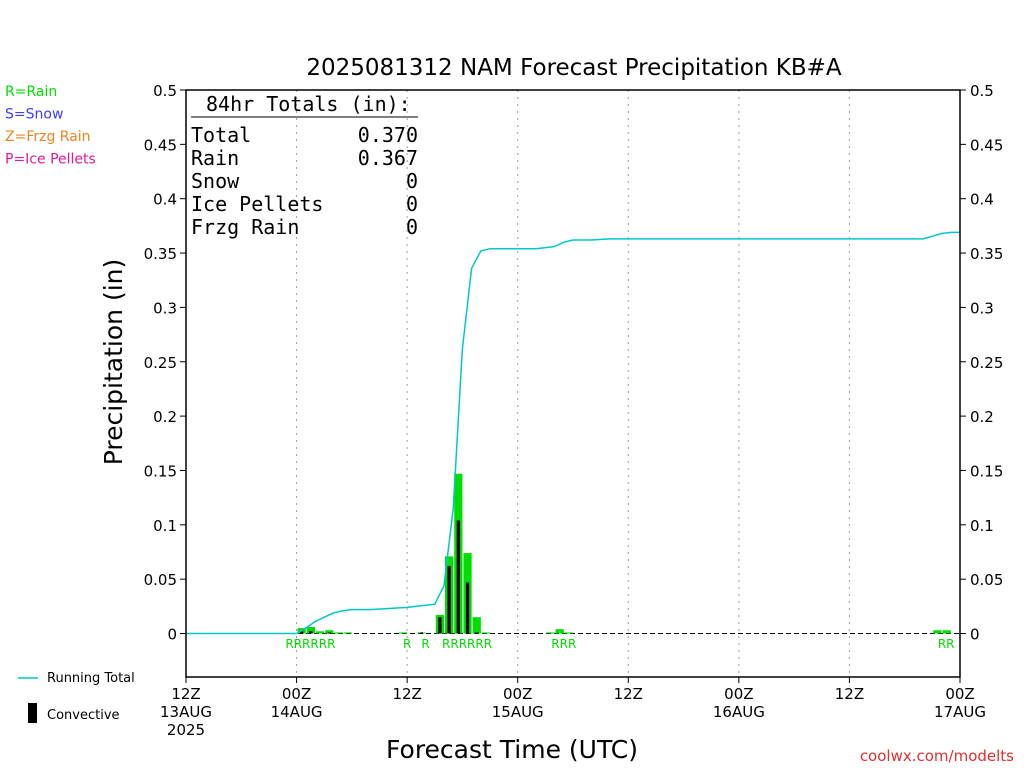  I want to click on totals-label: Ice Pellets, so click(257, 204).